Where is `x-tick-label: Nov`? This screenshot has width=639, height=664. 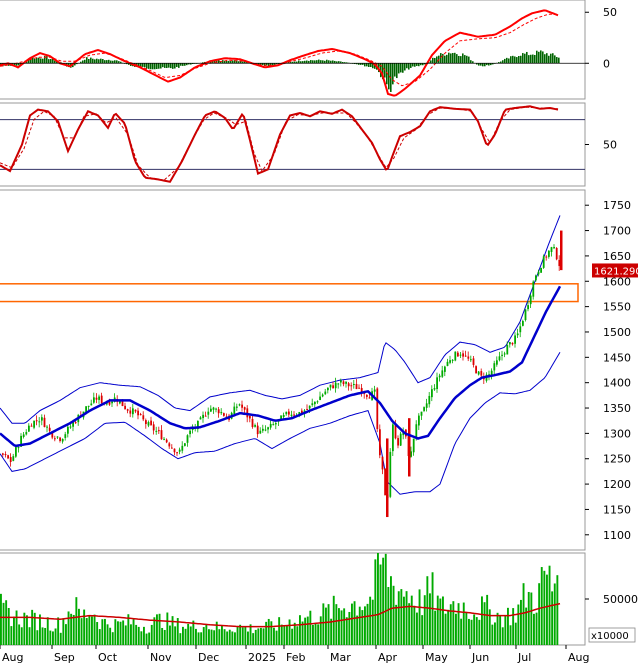 x-tick-label: Nov is located at coordinates (161, 657).